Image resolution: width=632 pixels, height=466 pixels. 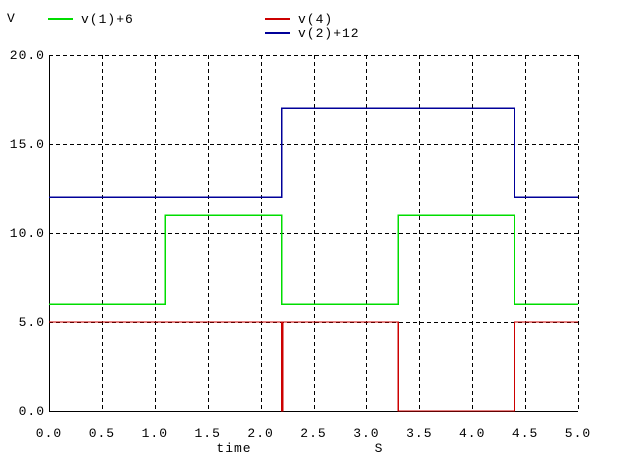 I want to click on legend-entry: v(2)+12, so click(x=312, y=33).